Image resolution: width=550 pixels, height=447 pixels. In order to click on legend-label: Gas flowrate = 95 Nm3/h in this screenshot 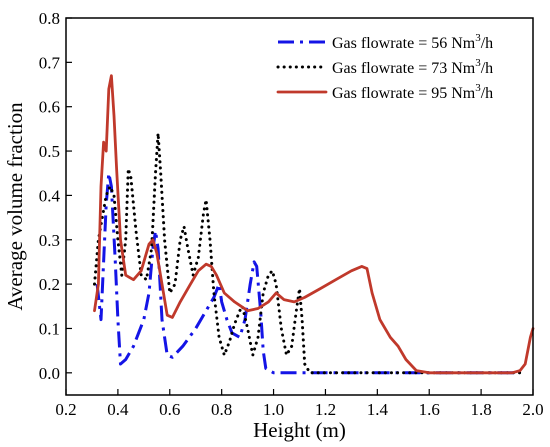, I will do `click(412, 92)`.